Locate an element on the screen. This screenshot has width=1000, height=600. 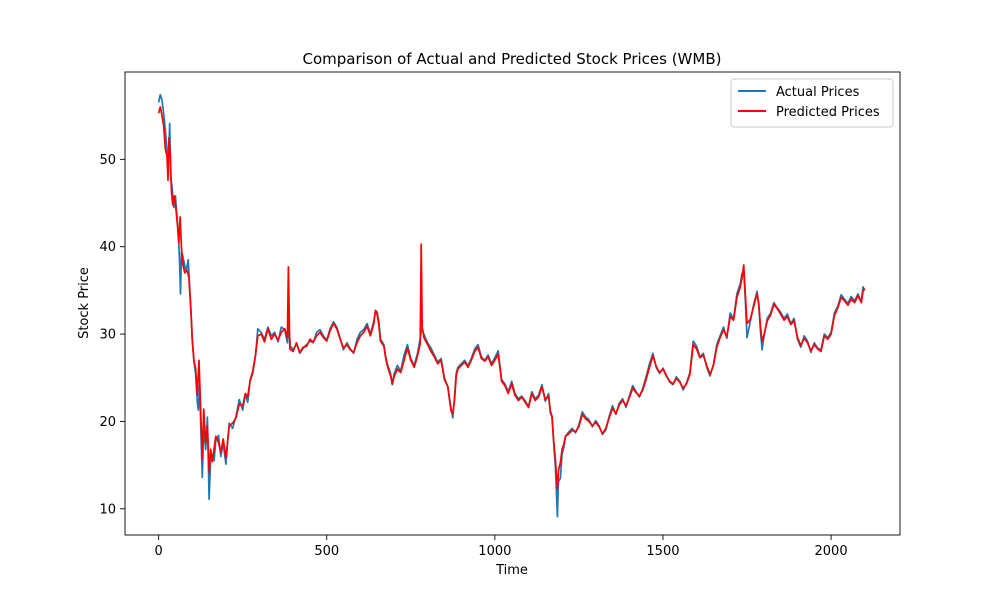
legend-box is located at coordinates (812, 103).